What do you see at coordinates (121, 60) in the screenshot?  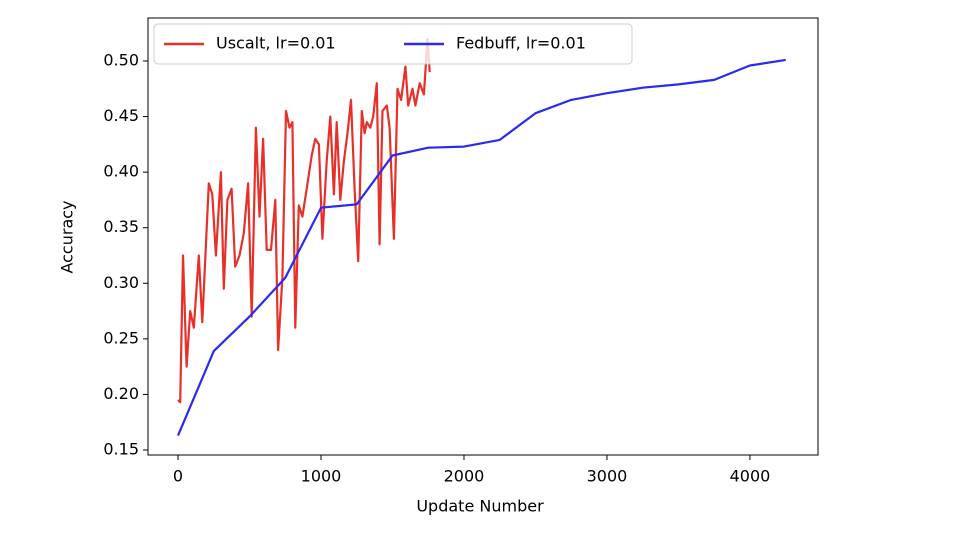 I see `y-tick-label: 0.50` at bounding box center [121, 60].